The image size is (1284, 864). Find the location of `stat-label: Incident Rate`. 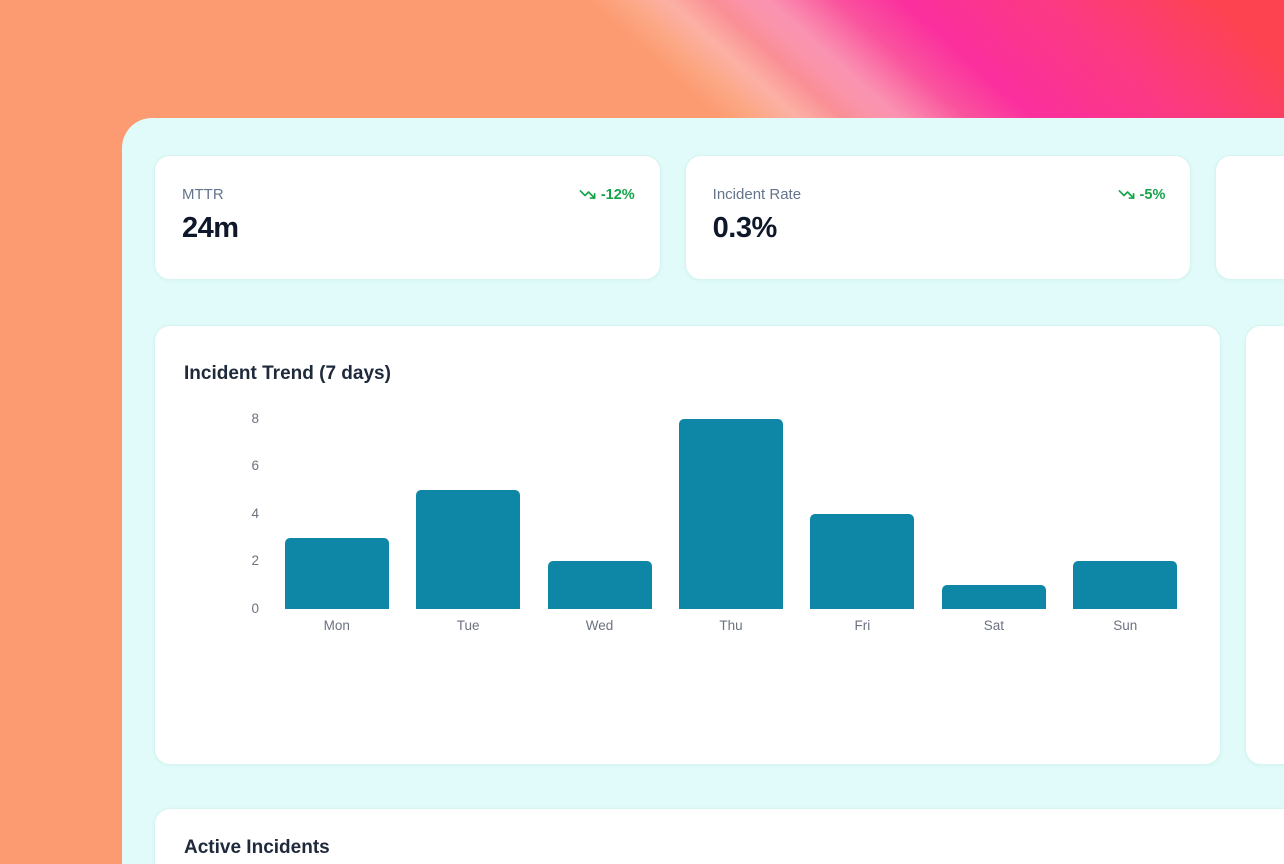

stat-label: Incident Rate is located at coordinates (757, 194).